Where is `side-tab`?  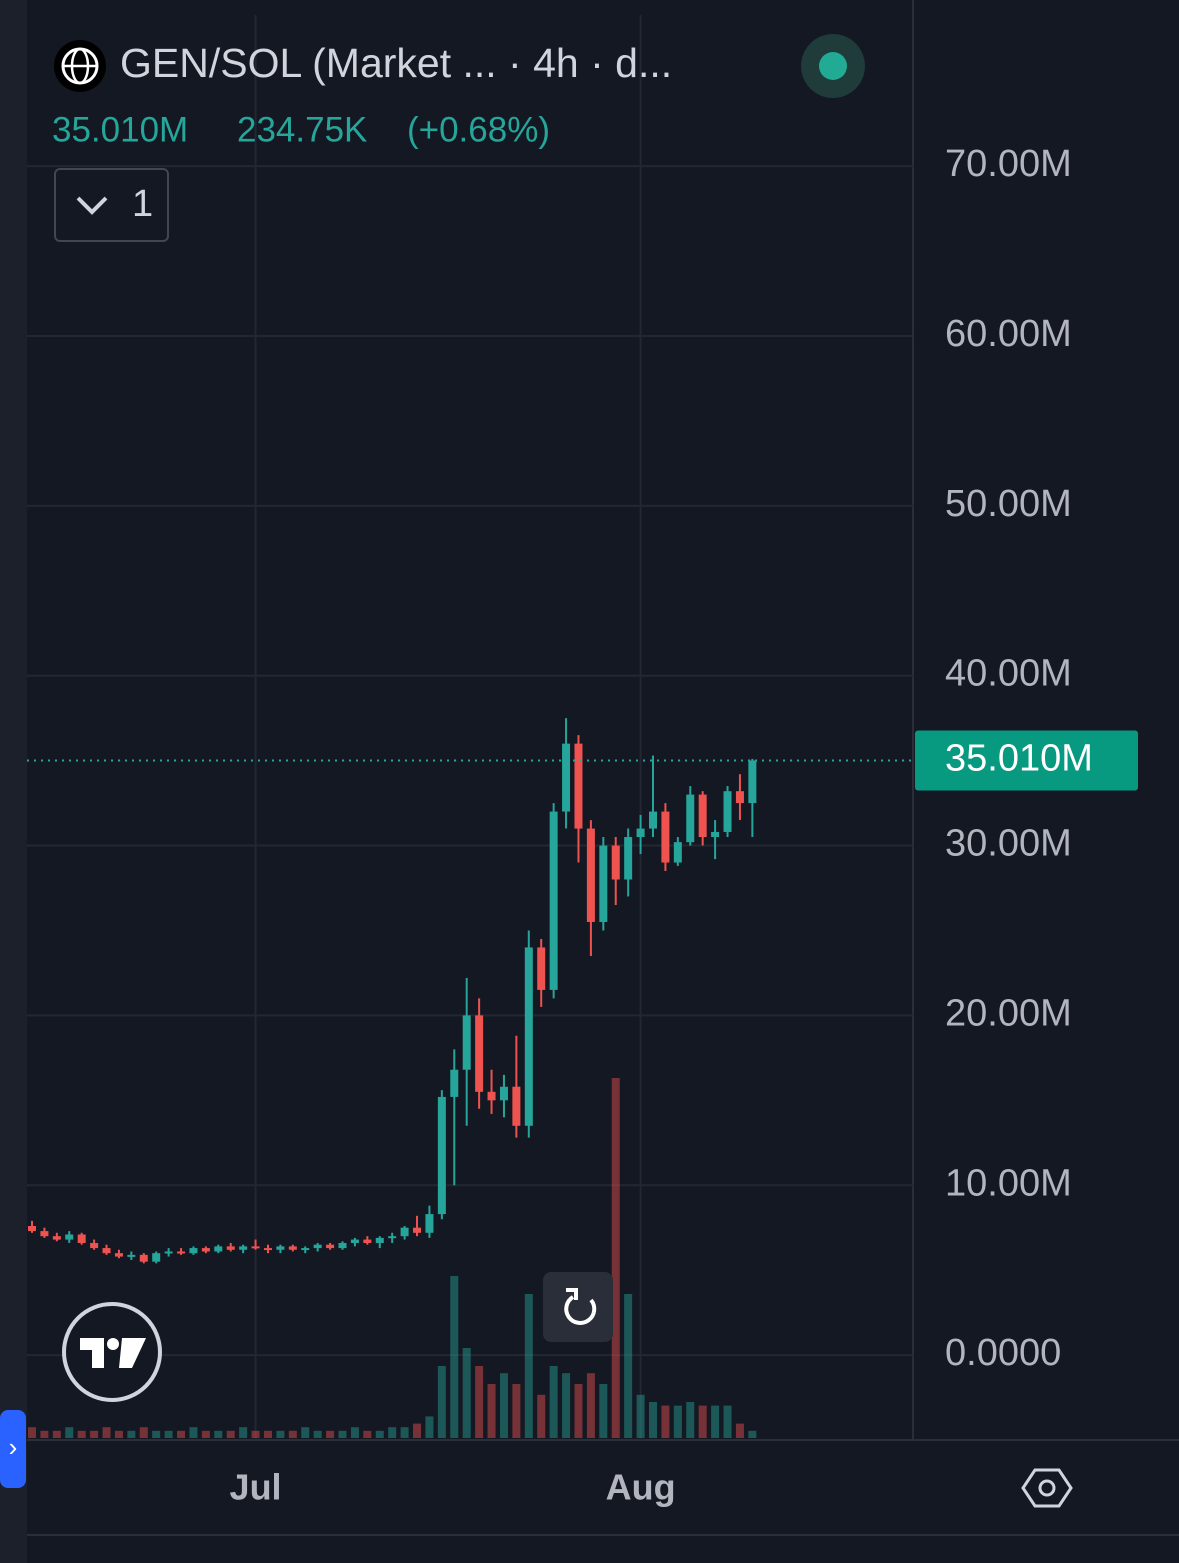
side-tab is located at coordinates (13, 1449).